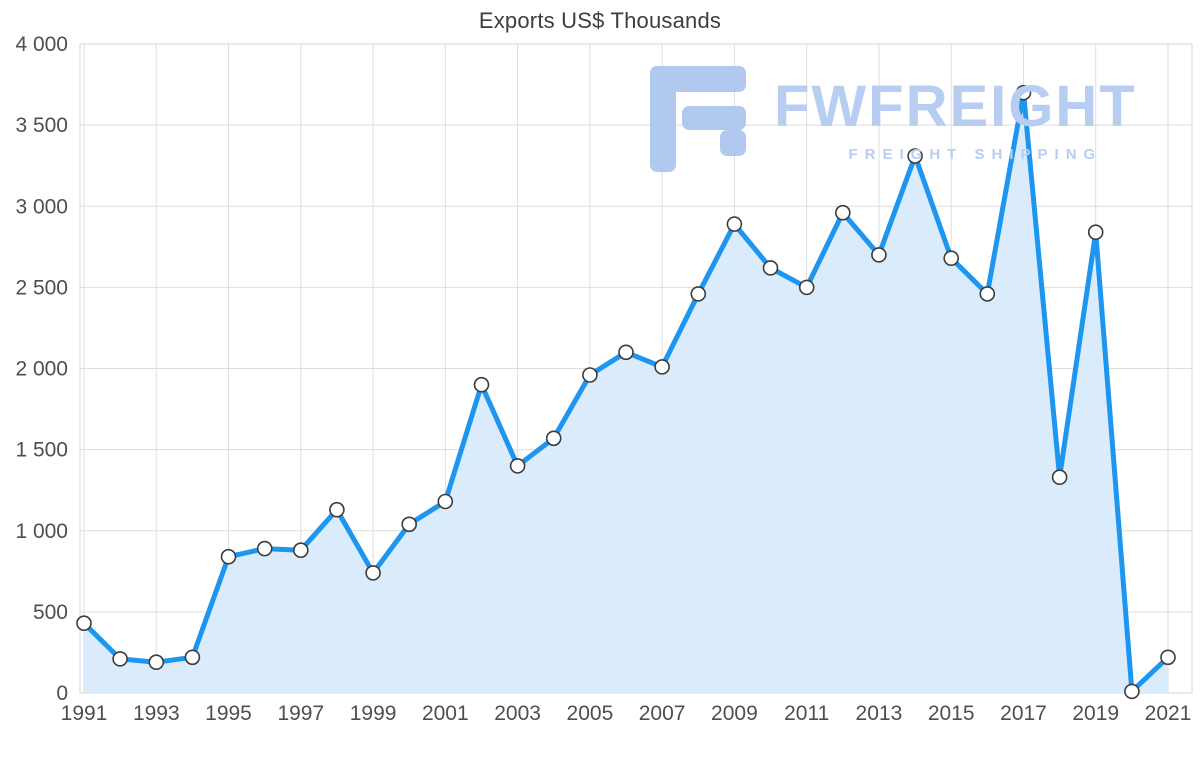 The width and height of the screenshot is (1200, 763). What do you see at coordinates (806, 713) in the screenshot?
I see `x-tick-label-2011: 2011` at bounding box center [806, 713].